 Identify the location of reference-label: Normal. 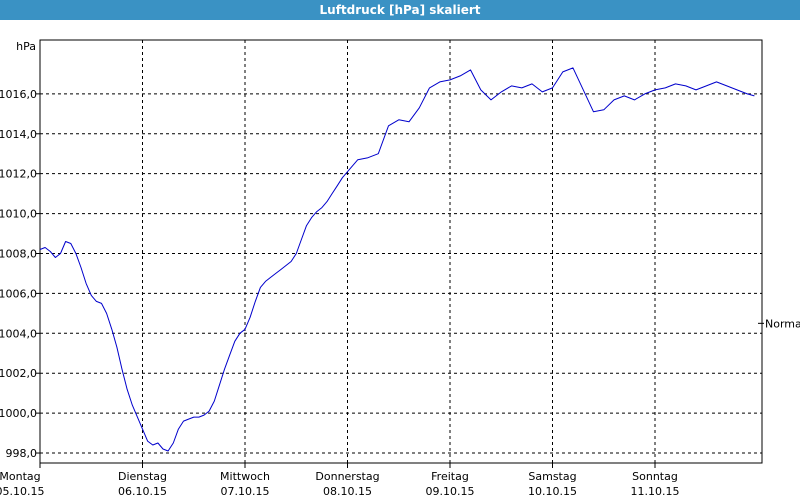
(782, 323).